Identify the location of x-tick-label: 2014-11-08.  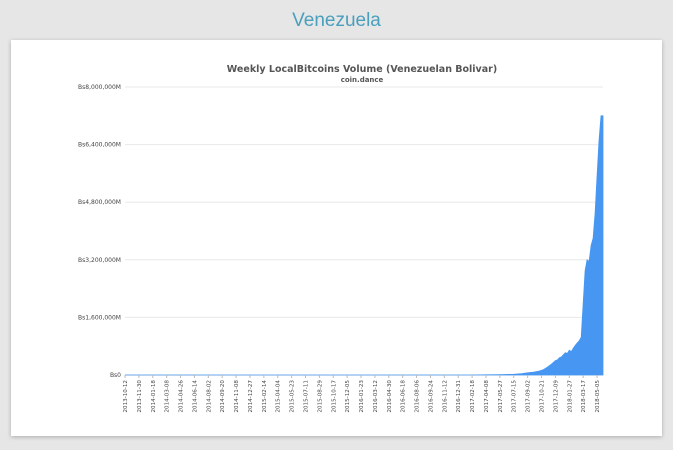
(237, 396).